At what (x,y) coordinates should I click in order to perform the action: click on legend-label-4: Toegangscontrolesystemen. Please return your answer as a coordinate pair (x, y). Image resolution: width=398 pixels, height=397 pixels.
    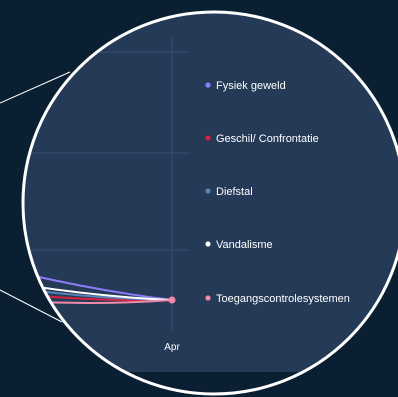
    Looking at the image, I should click on (283, 299).